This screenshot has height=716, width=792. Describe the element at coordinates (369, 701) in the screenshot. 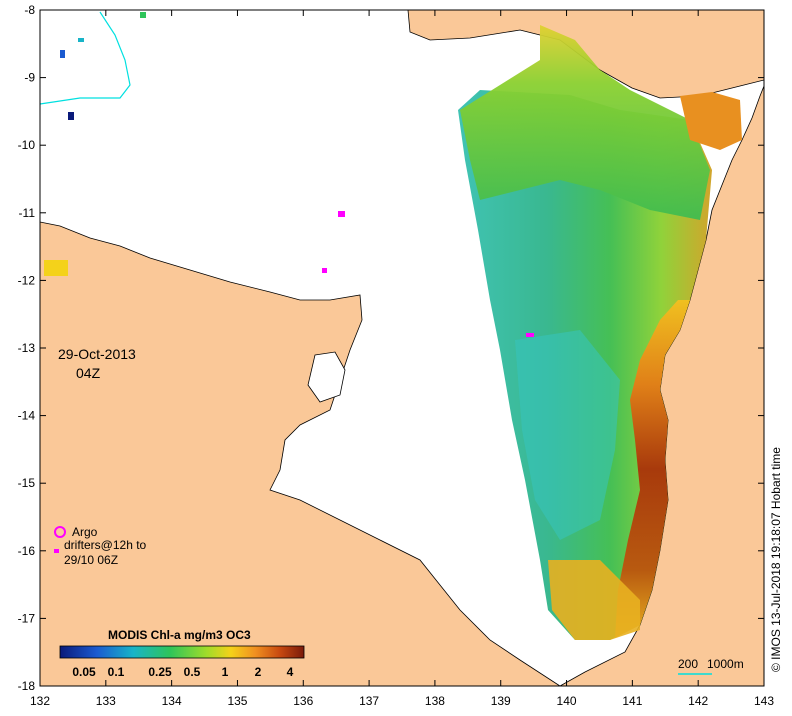

I see `x-tick-label: 137` at that location.